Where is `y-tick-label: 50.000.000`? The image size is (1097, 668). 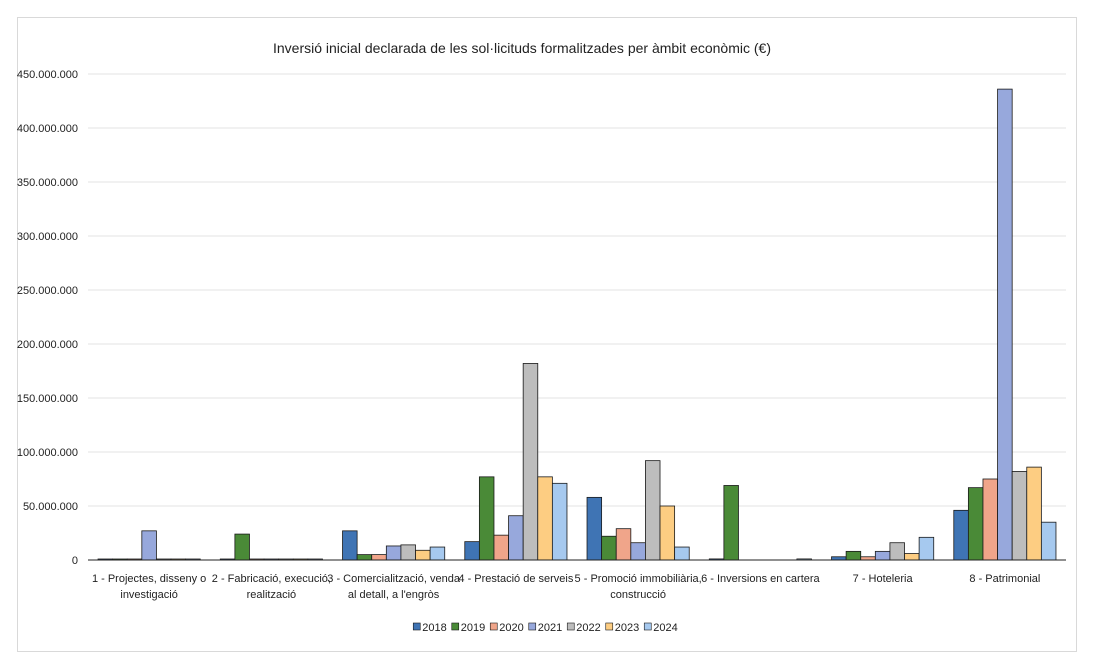
y-tick-label: 50.000.000 is located at coordinates (50, 507).